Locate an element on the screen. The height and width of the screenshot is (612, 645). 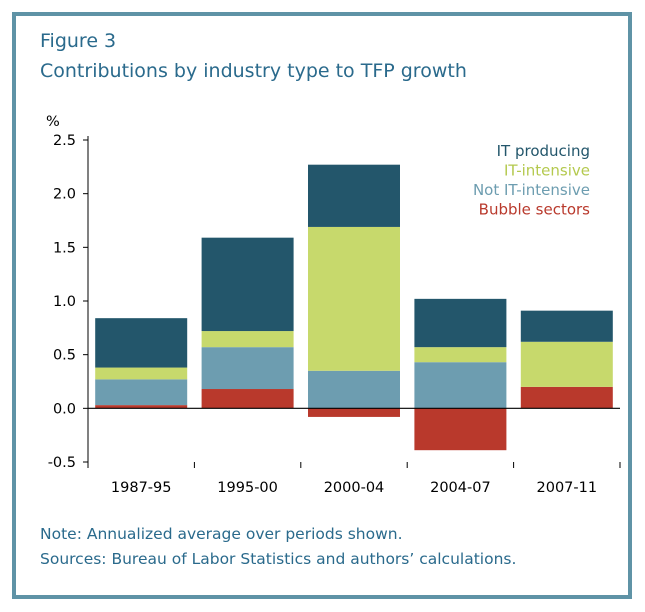
x-tick-label: 1987-95 is located at coordinates (141, 488).